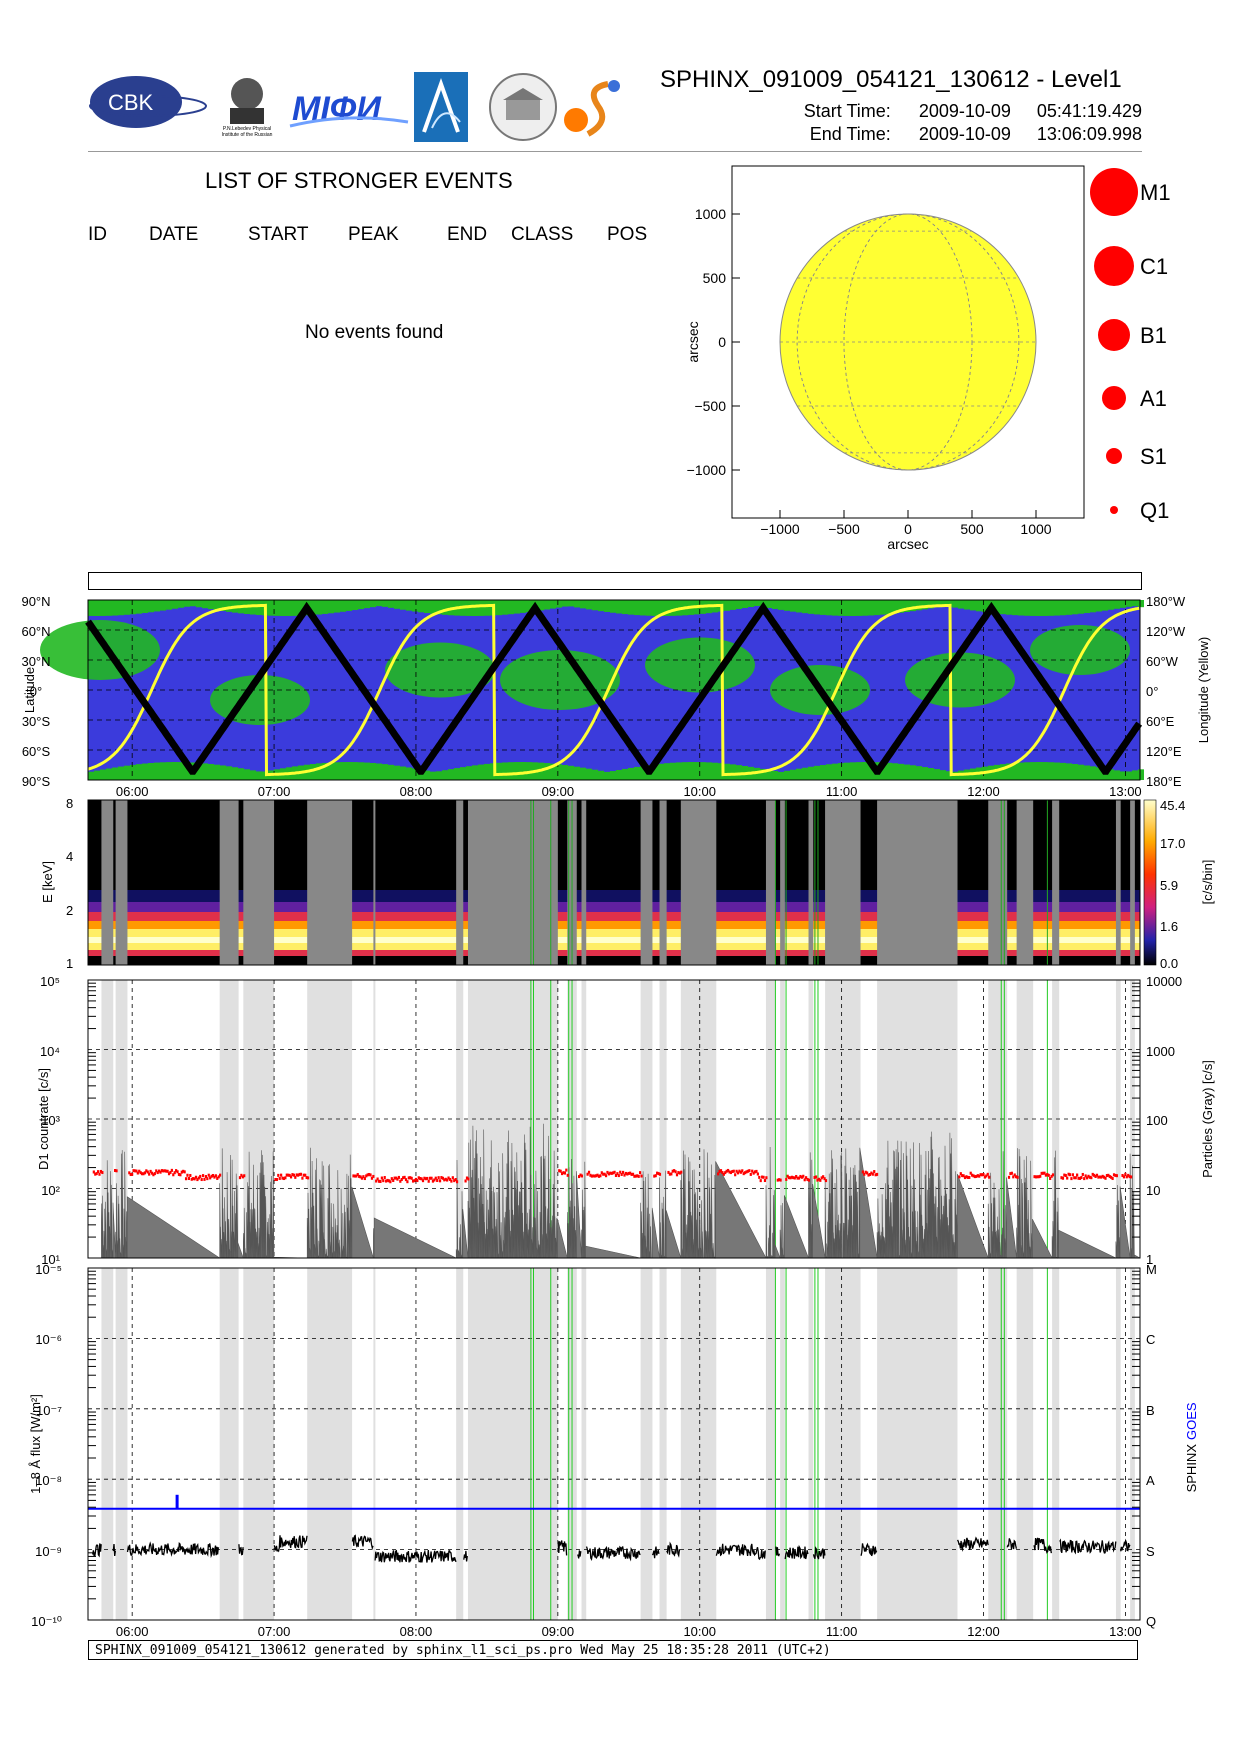 The height and width of the screenshot is (1754, 1240). Describe the element at coordinates (50, 1259) in the screenshot. I see `count-ltick-4: 10¹` at that location.